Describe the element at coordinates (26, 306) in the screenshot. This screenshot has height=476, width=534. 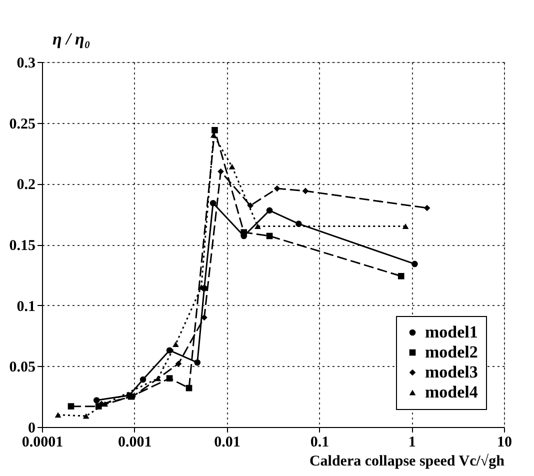
I see `y-tick-label: 0.1` at that location.